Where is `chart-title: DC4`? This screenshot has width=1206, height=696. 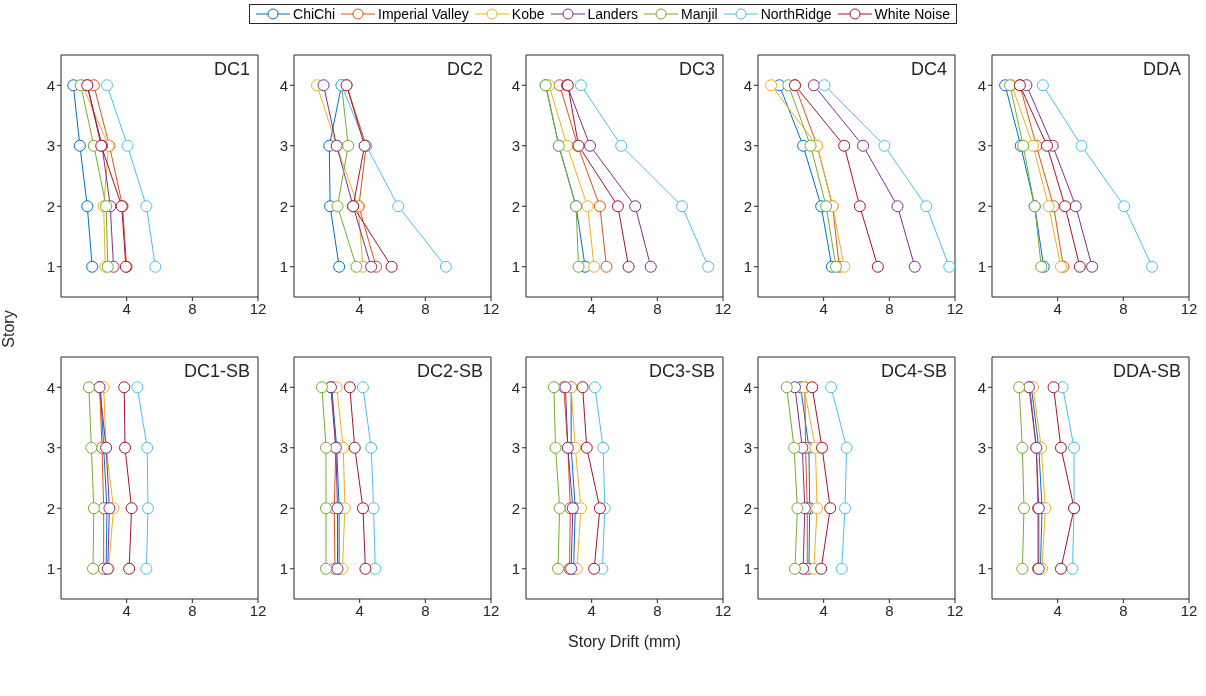
chart-title: DC4 is located at coordinates (928, 69).